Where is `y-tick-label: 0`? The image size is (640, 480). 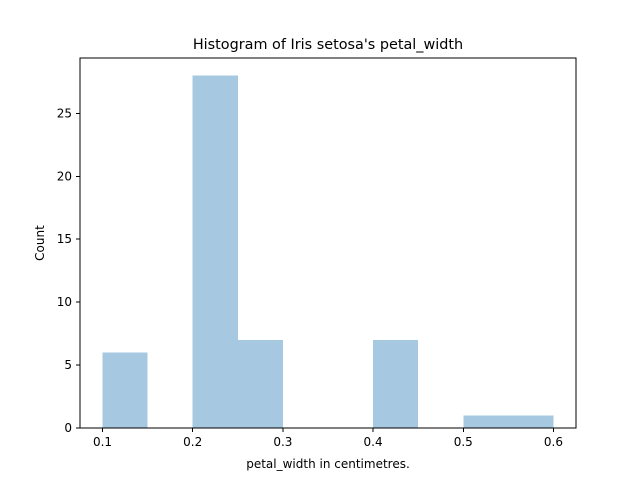 y-tick-label: 0 is located at coordinates (68, 428).